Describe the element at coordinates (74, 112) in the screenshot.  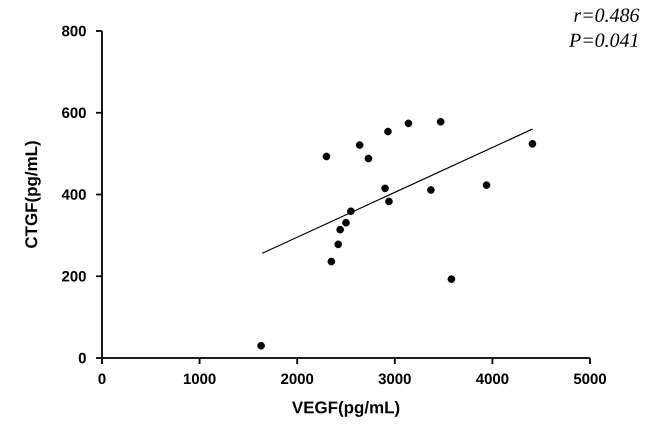
I see `y-tick-label: 600` at that location.